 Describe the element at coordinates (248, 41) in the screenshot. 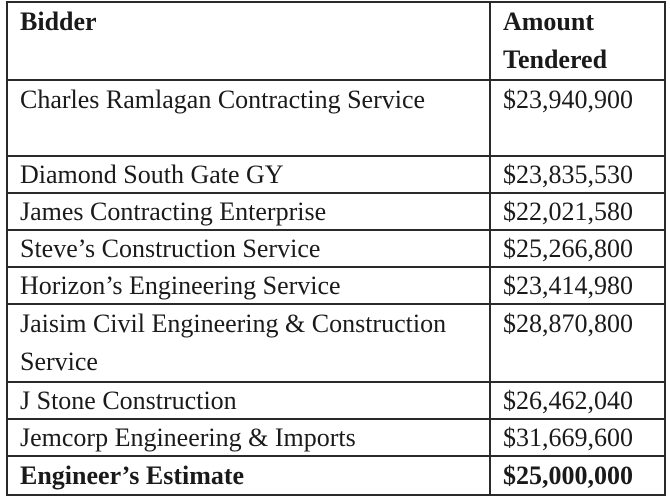

I see `header-bidder: Bidder` at that location.